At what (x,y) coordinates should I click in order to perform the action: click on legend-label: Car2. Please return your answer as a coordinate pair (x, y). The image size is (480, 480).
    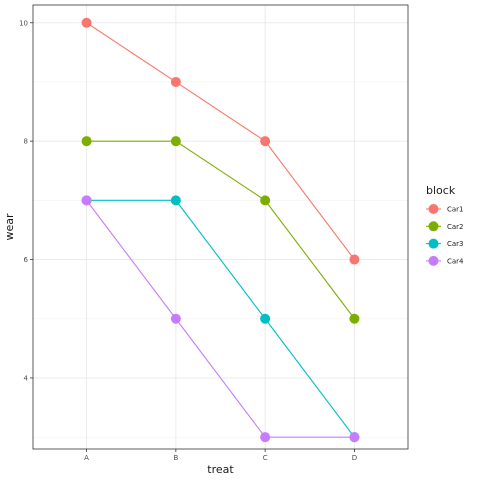
    Looking at the image, I should click on (455, 227).